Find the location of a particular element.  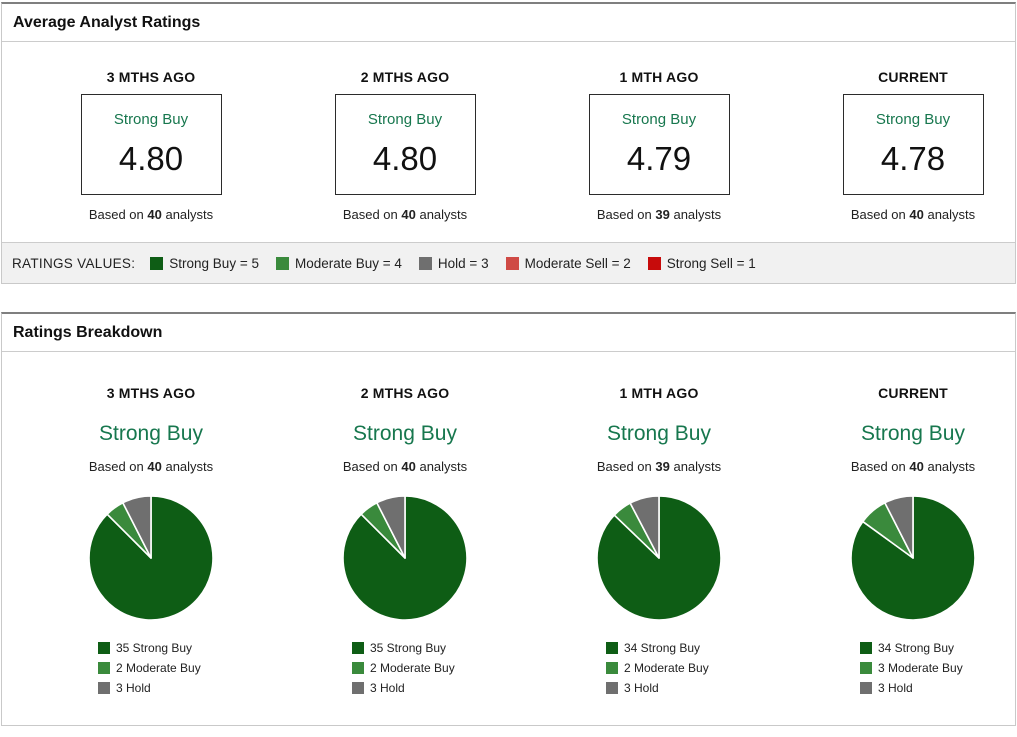

rating-box: Strong Buy 4.78 is located at coordinates (913, 144).